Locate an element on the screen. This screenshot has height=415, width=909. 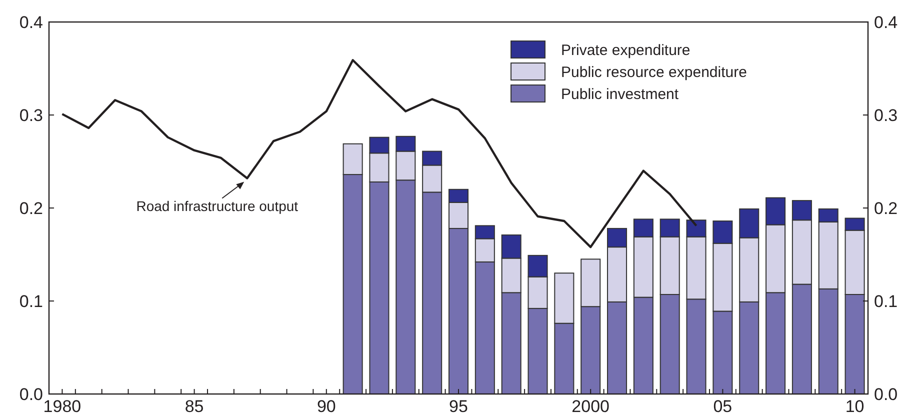
y-tick-label: 0.3 is located at coordinates (31, 115).